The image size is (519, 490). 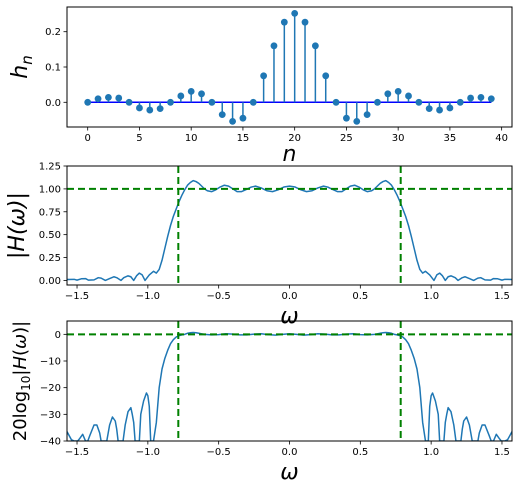 I want to click on y-tick-label: 0.00, so click(x=50, y=281).